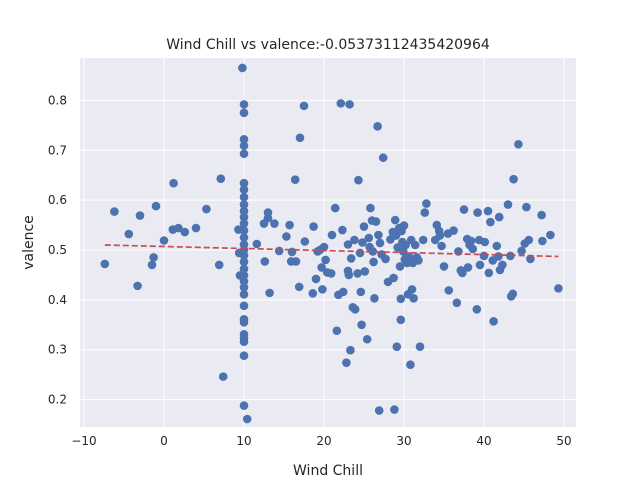  What do you see at coordinates (57, 350) in the screenshot?
I see `y-tick-label: 0.3` at bounding box center [57, 350].